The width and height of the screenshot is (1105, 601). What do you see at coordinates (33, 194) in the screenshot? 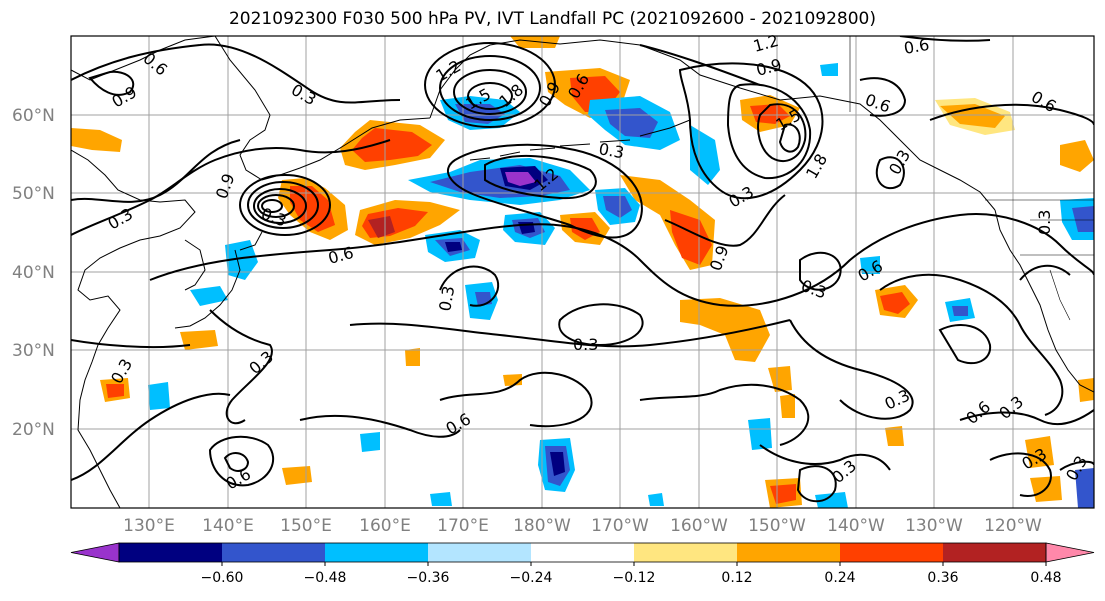
I see `lat-label: 50°N` at bounding box center [33, 194].